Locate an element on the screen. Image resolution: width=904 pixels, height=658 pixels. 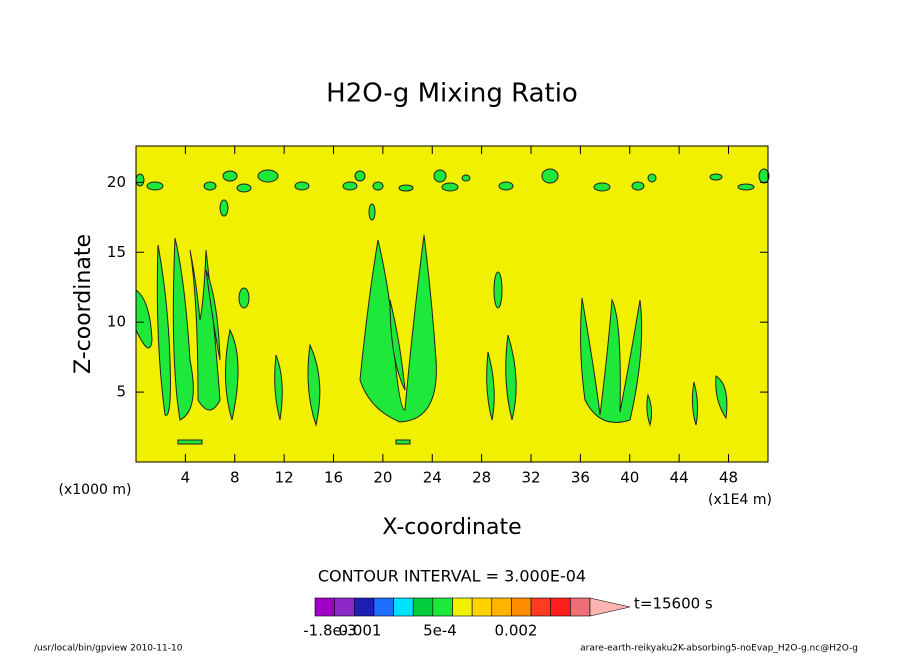
y-tick-label: 5 is located at coordinates (121, 392).